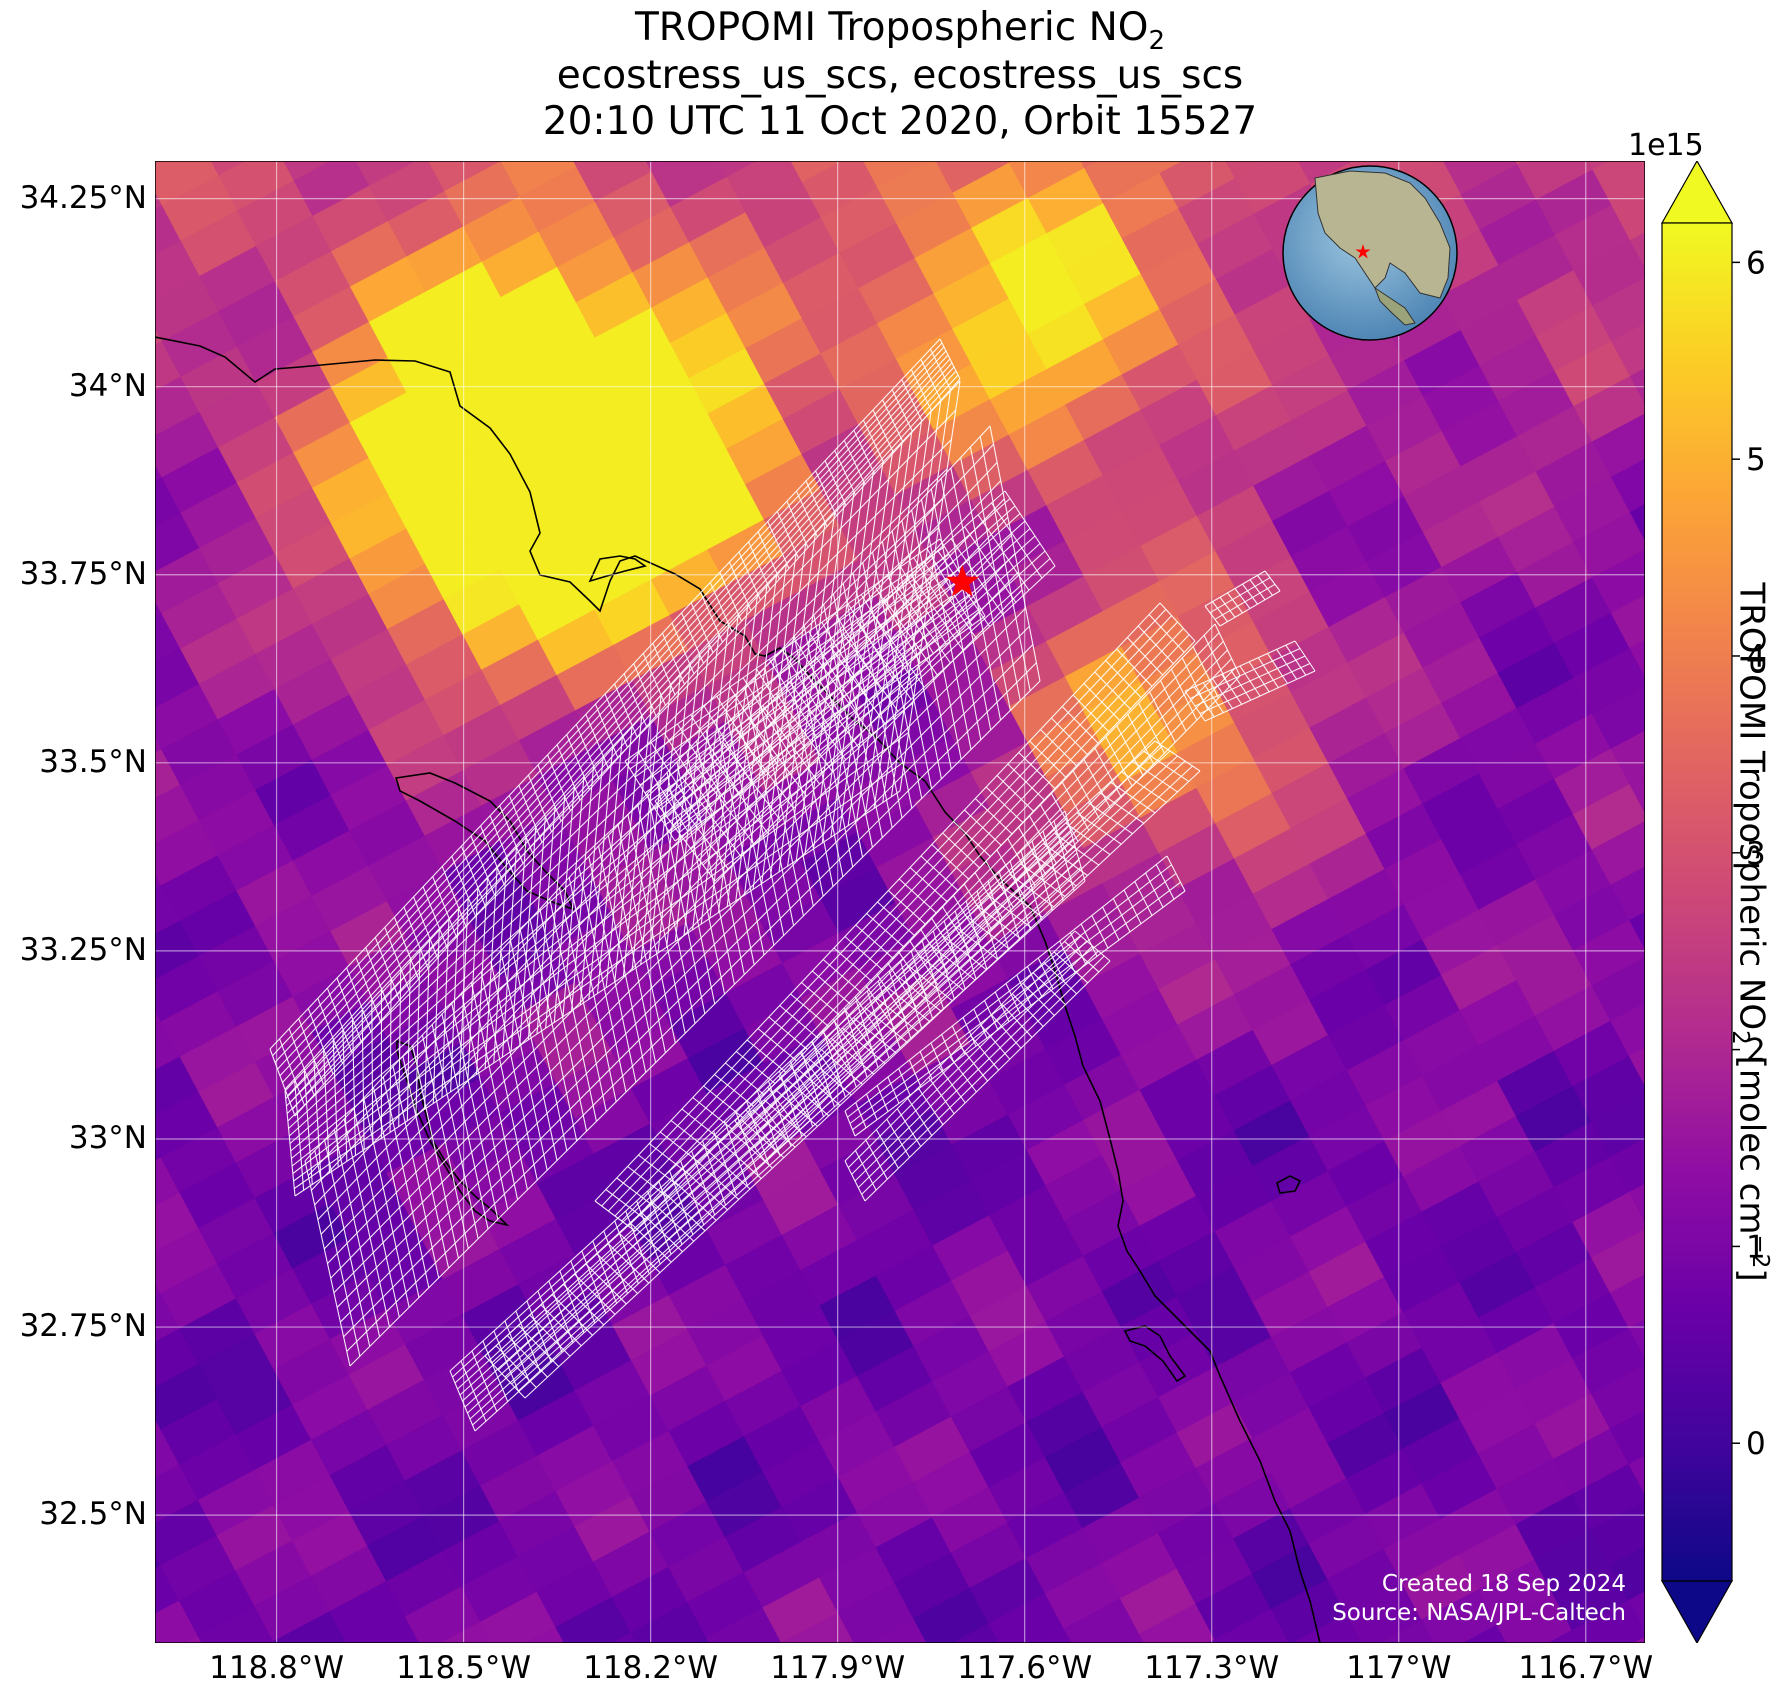 This screenshot has height=1692, width=1791. What do you see at coordinates (1394, 306) in the screenshot?
I see `globe-central-america` at bounding box center [1394, 306].